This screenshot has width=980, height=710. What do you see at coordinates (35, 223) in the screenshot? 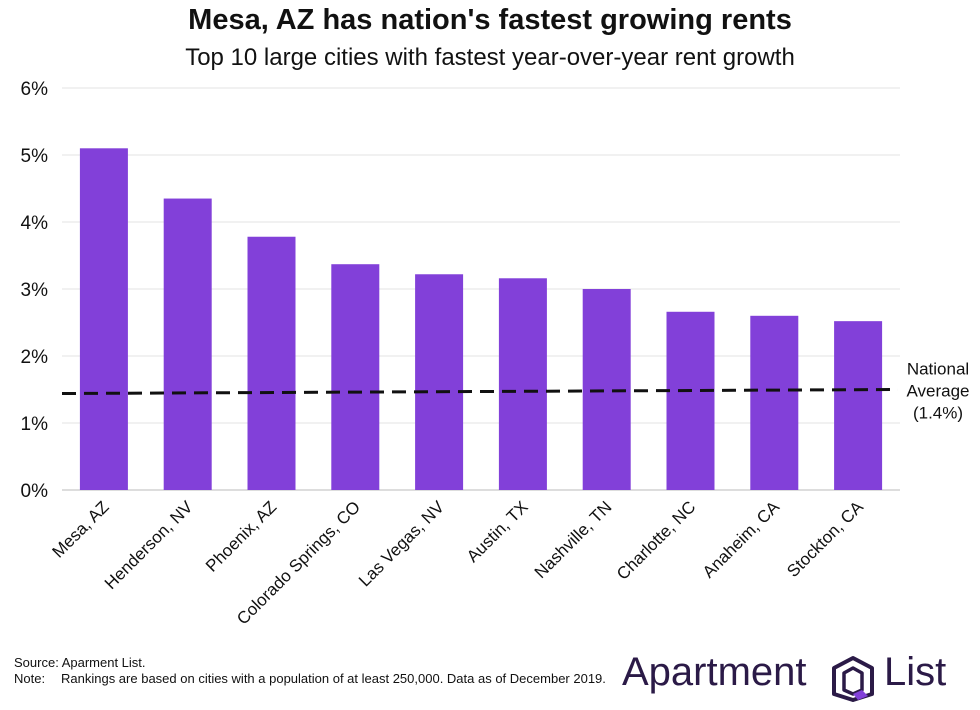
I see `y-tick-label: 4%` at bounding box center [35, 223].